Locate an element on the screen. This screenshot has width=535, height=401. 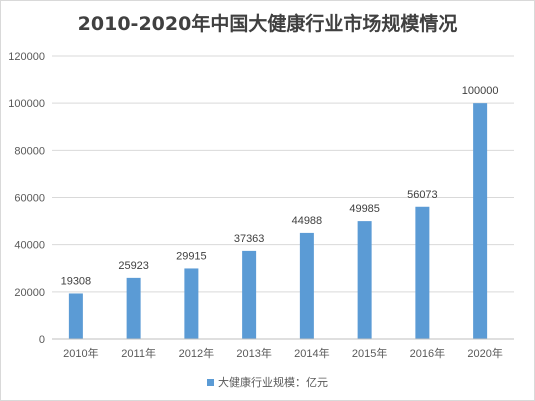
x-tick-label: 2013年 is located at coordinates (253, 353).